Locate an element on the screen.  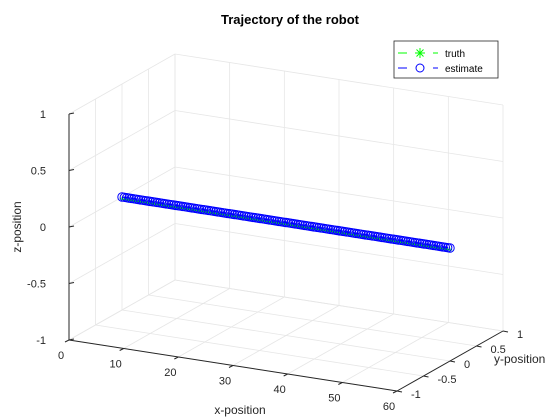
y-axis-label: y-position is located at coordinates (519, 359).